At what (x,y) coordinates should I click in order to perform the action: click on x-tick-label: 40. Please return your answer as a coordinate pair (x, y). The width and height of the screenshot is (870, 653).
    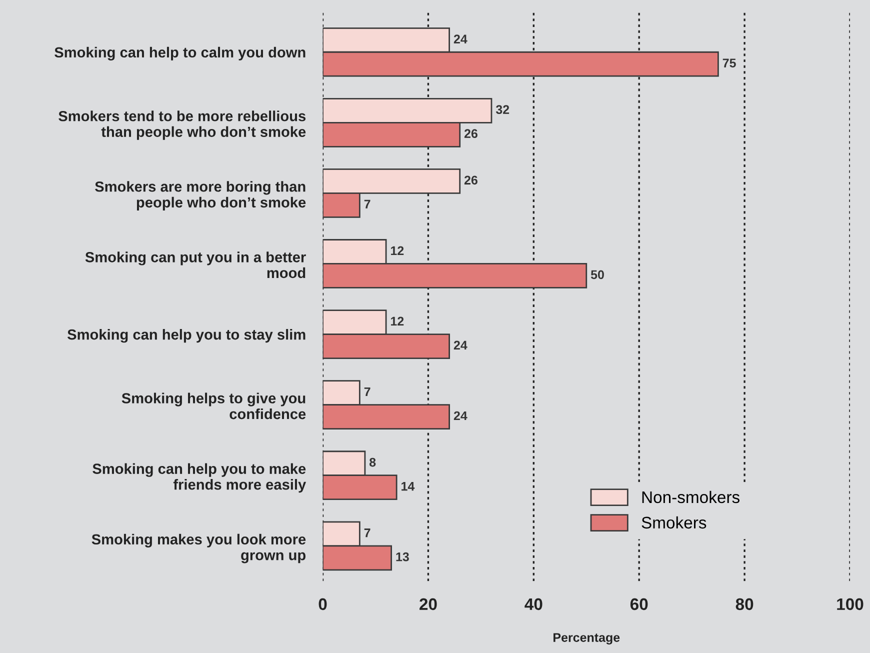
    Looking at the image, I should click on (533, 604).